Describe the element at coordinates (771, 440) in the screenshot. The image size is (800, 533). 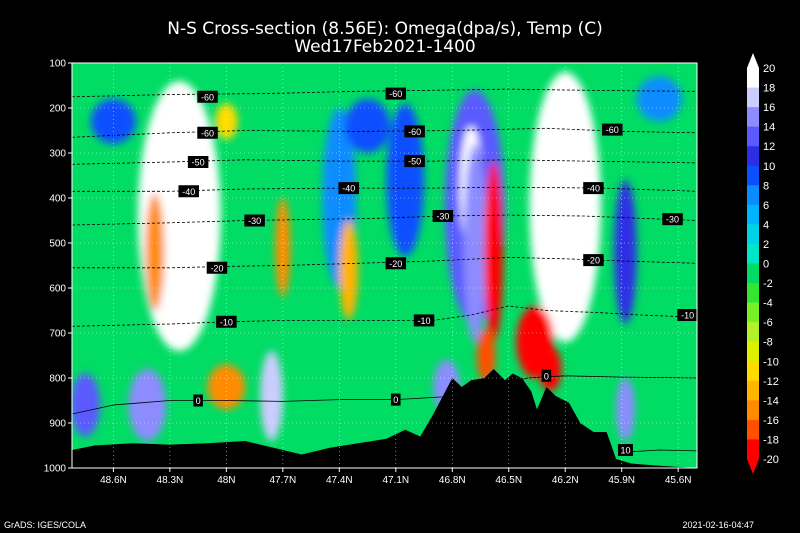
I see `colorbar-label: -18` at that location.